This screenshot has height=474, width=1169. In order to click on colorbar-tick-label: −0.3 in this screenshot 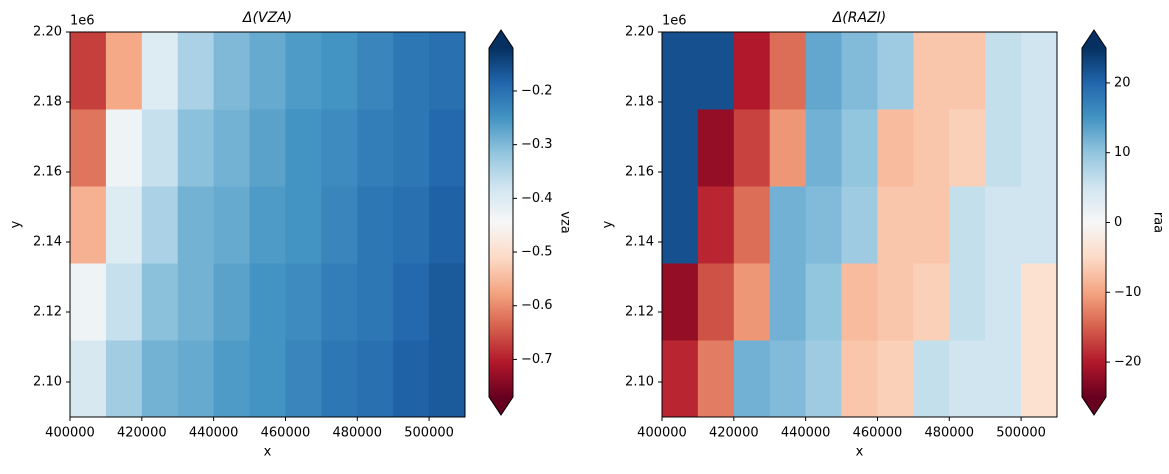, I will do `click(537, 144)`.